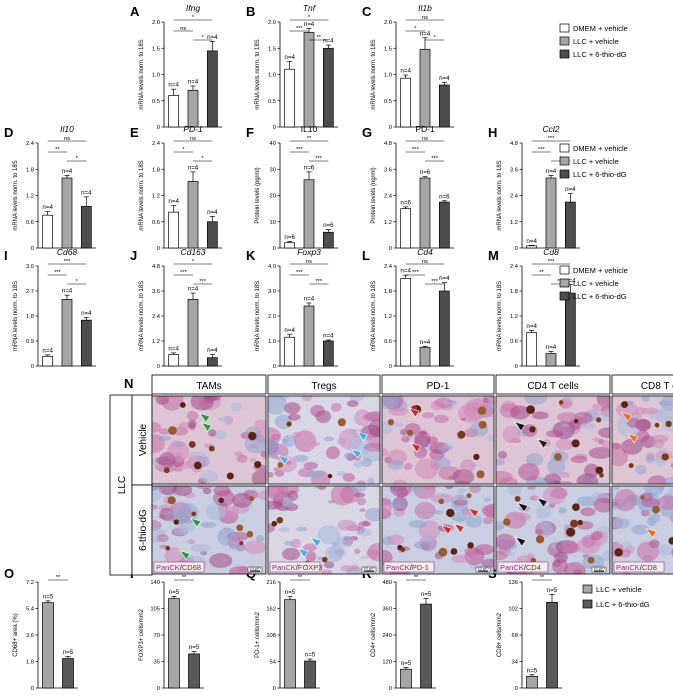 Image resolution: width=673 pixels, height=699 pixels. I want to click on y-tick-label: 2.0, so click(272, 23).